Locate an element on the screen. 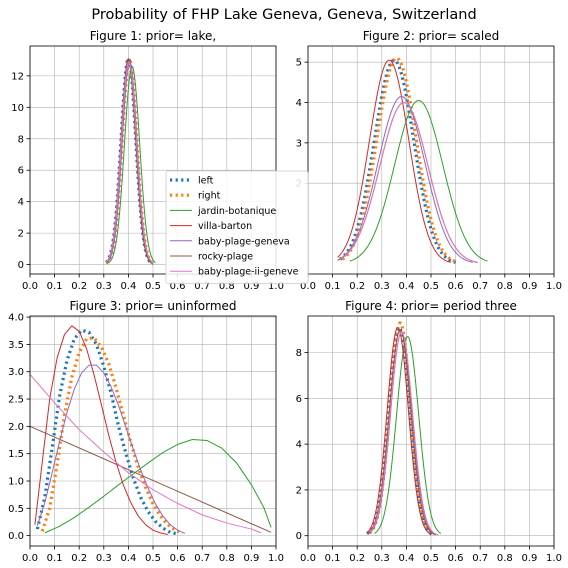 The width and height of the screenshot is (568, 568). legend-box is located at coordinates (237, 227).